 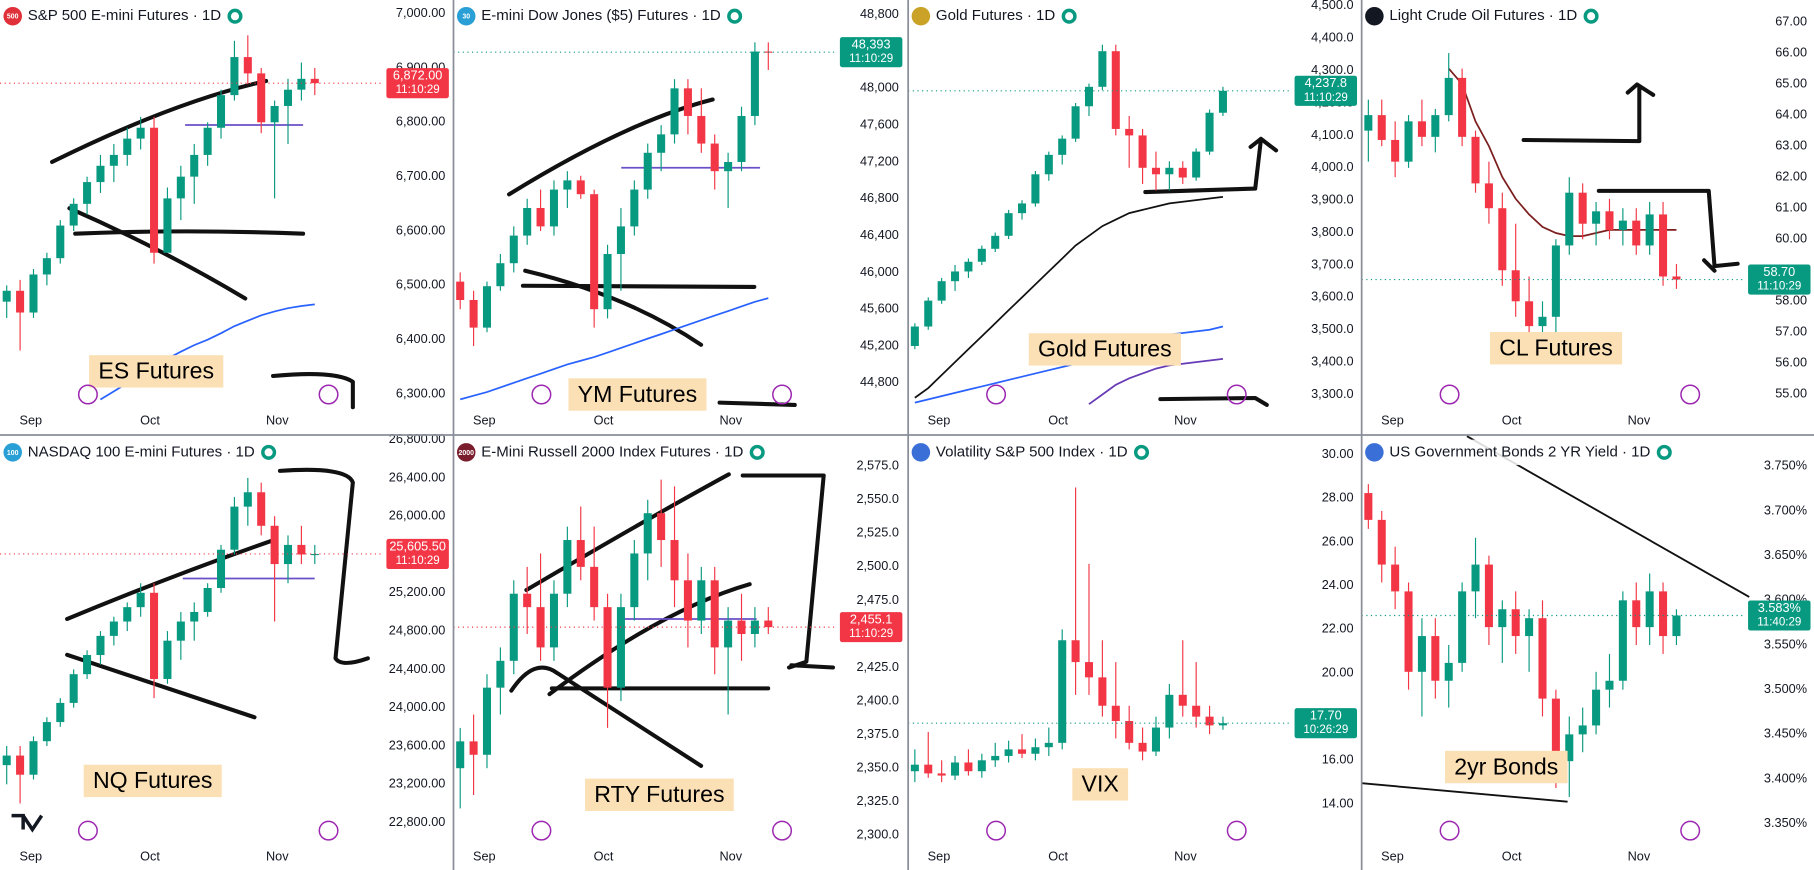 What do you see at coordinates (484, 856) in the screenshot?
I see `x-tick-label: Sep` at bounding box center [484, 856].